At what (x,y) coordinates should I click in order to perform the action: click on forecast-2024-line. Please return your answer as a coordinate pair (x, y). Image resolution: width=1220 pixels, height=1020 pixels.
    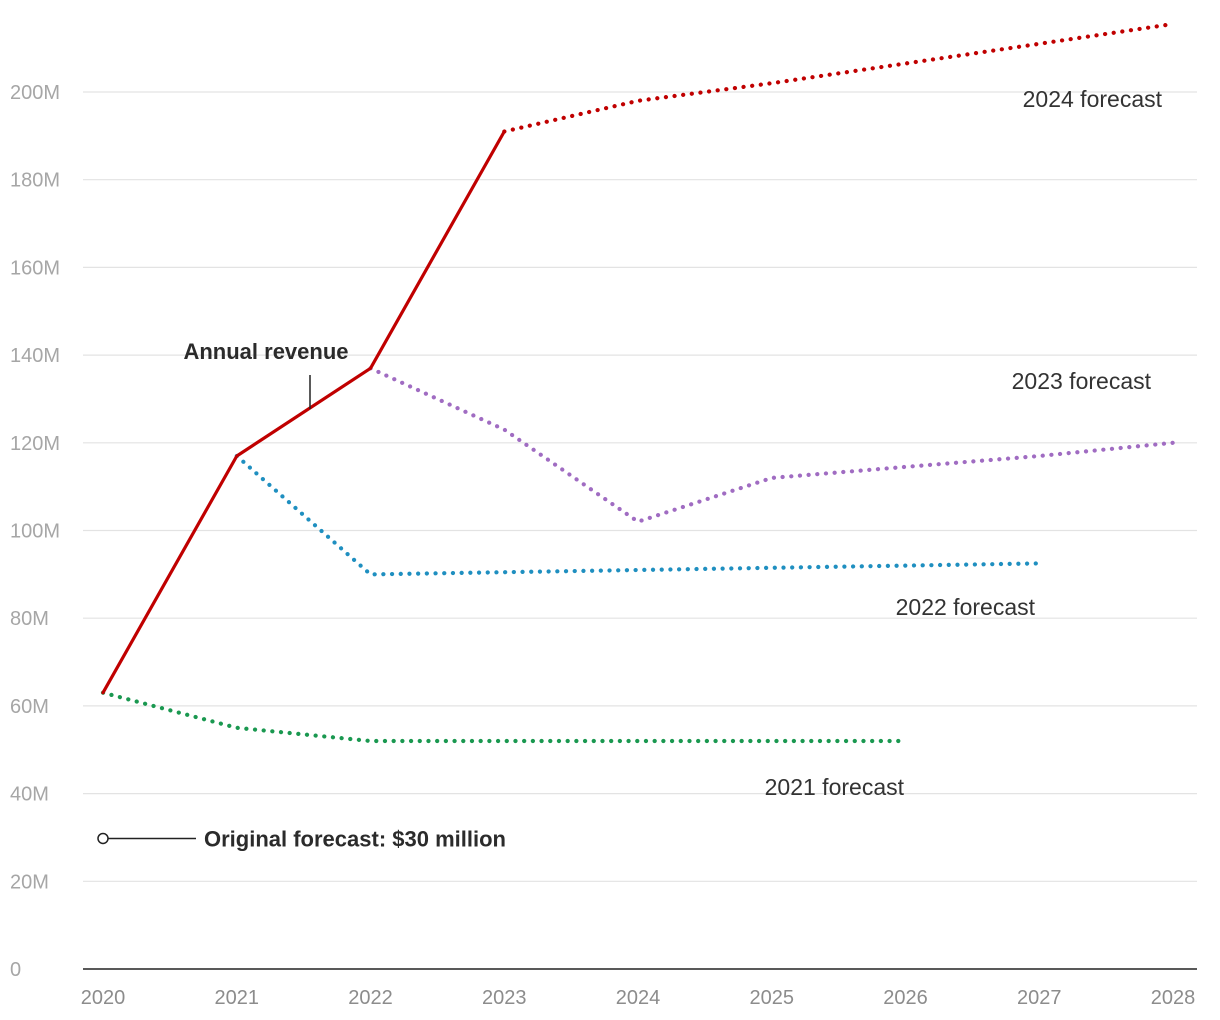
    Looking at the image, I should click on (839, 77).